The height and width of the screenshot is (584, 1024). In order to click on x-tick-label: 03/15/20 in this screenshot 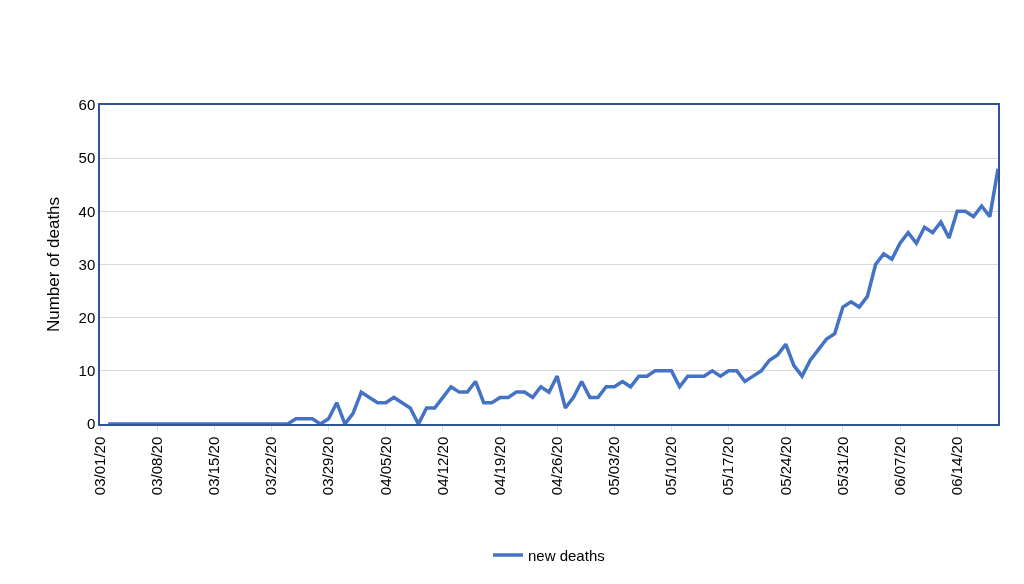, I will do `click(214, 466)`.